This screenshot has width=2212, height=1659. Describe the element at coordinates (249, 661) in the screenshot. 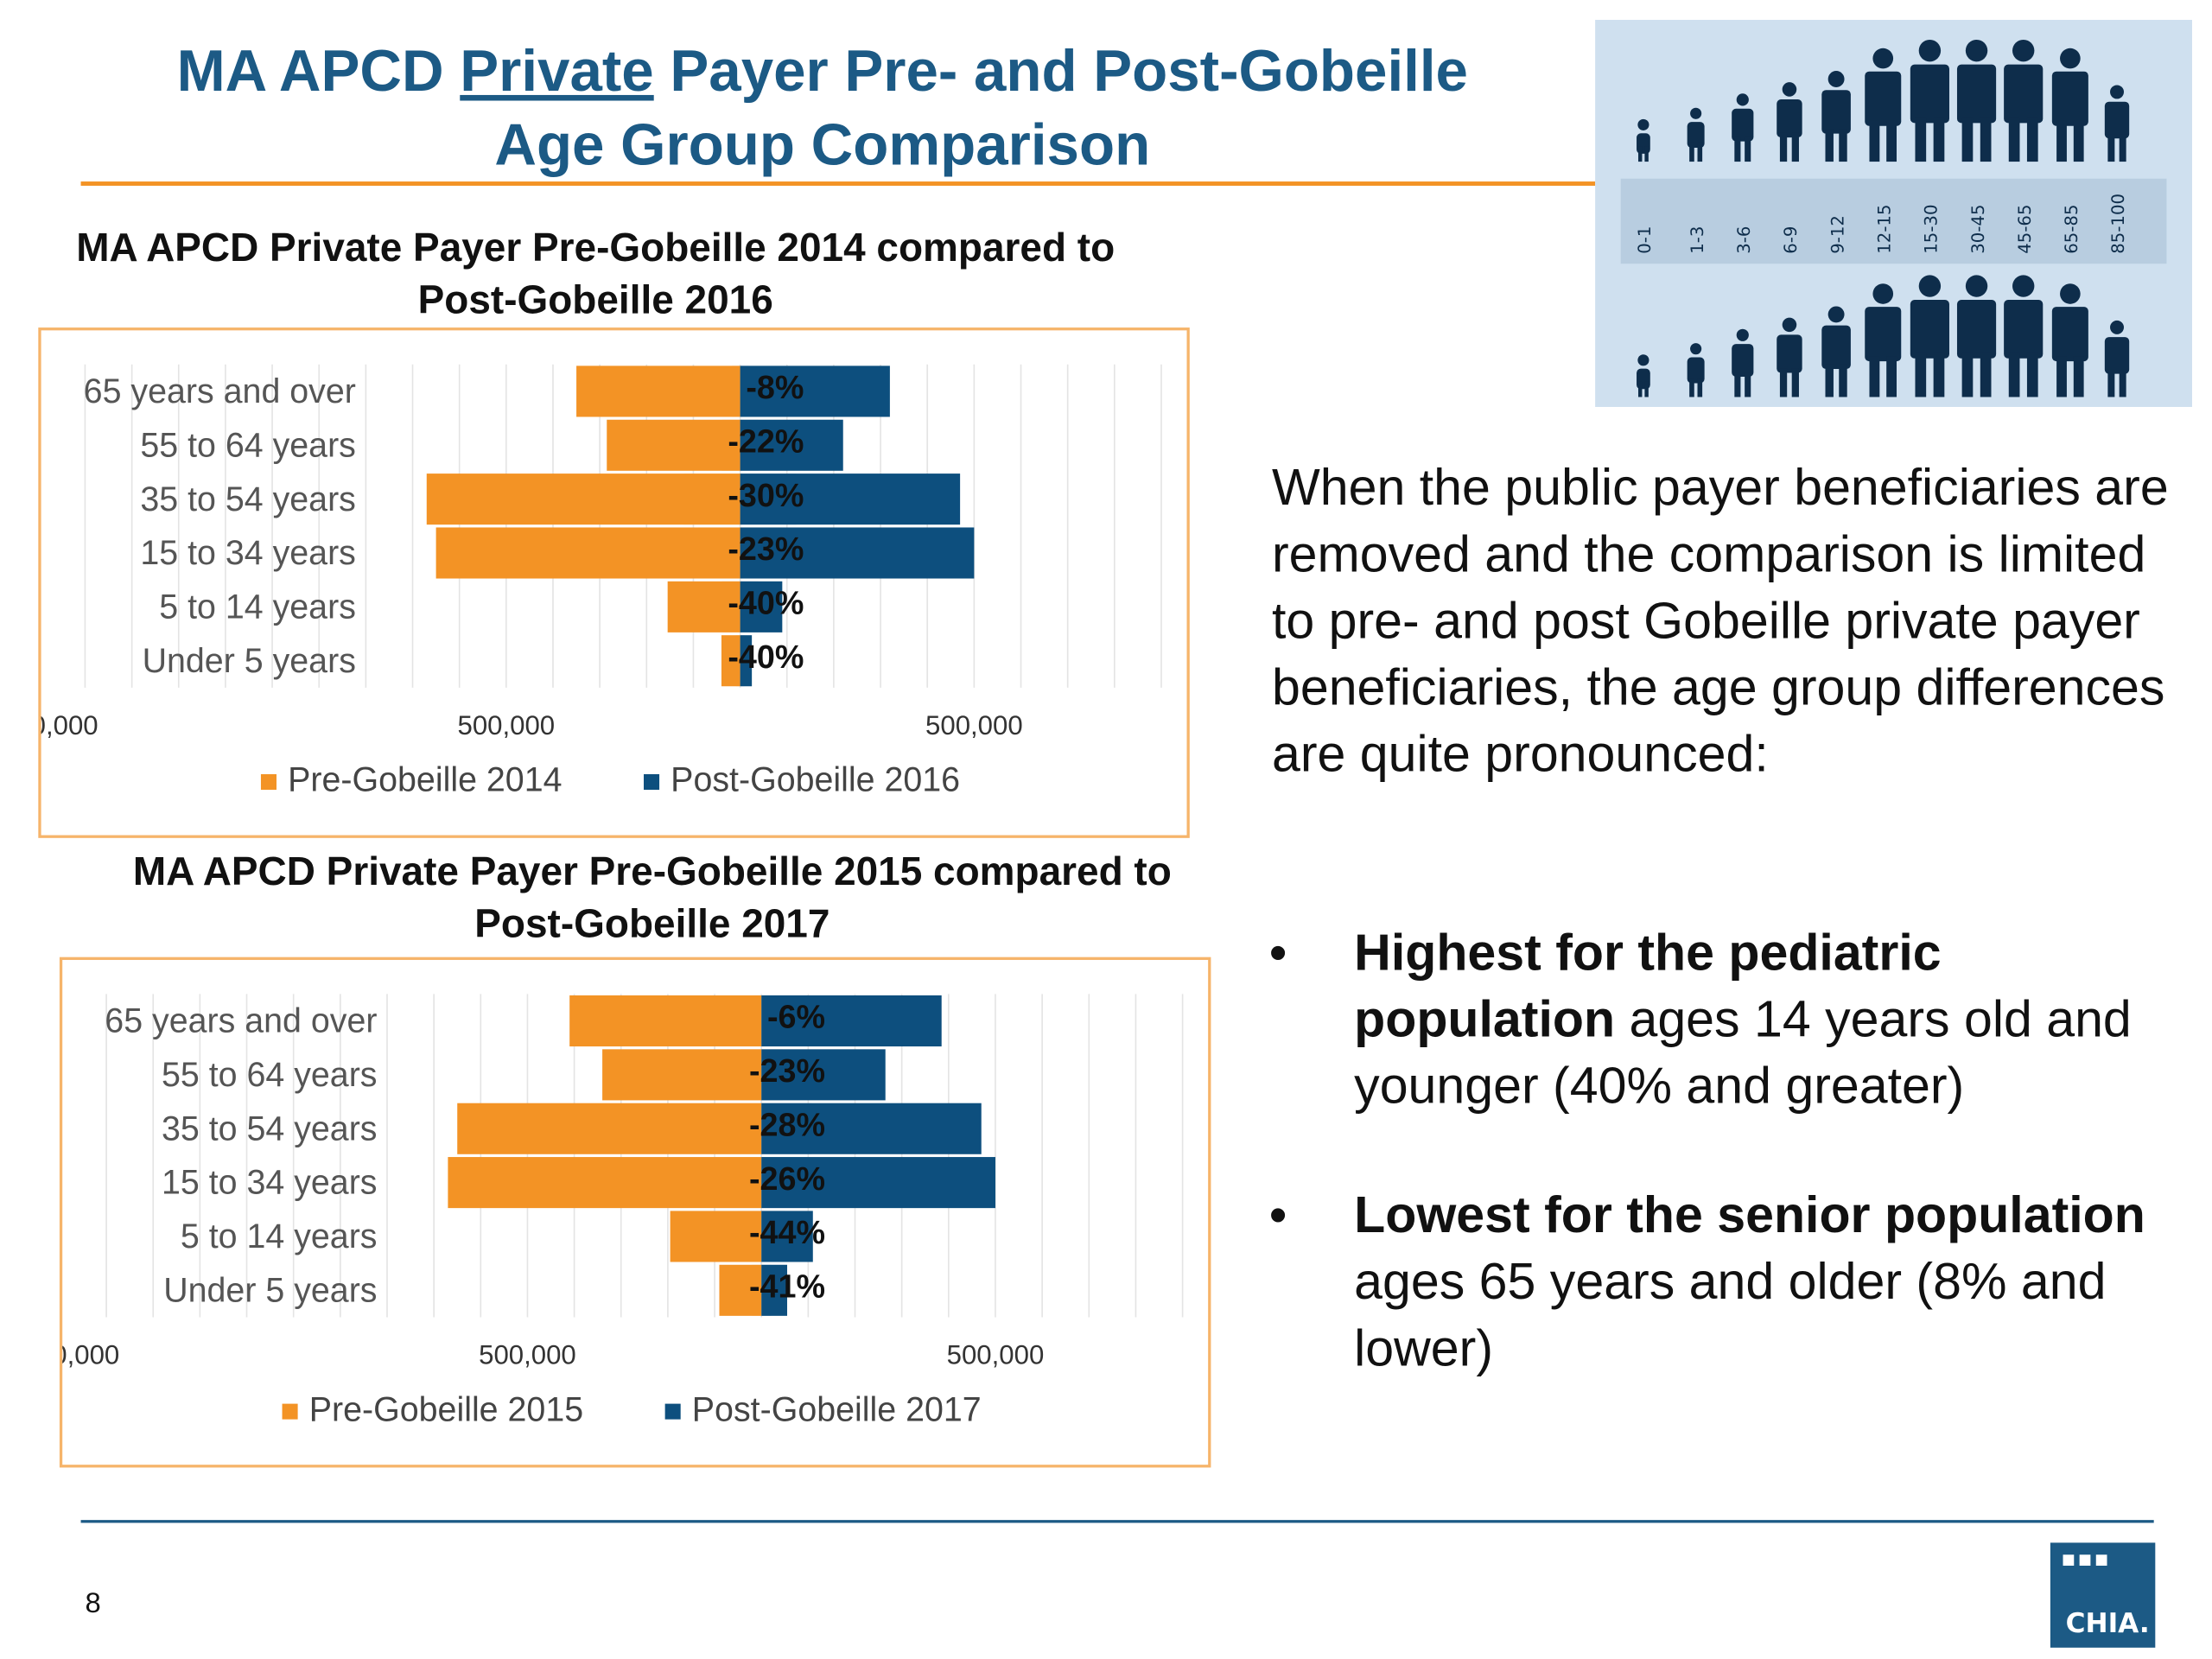

I see `category-label: Under 5 years` at that location.